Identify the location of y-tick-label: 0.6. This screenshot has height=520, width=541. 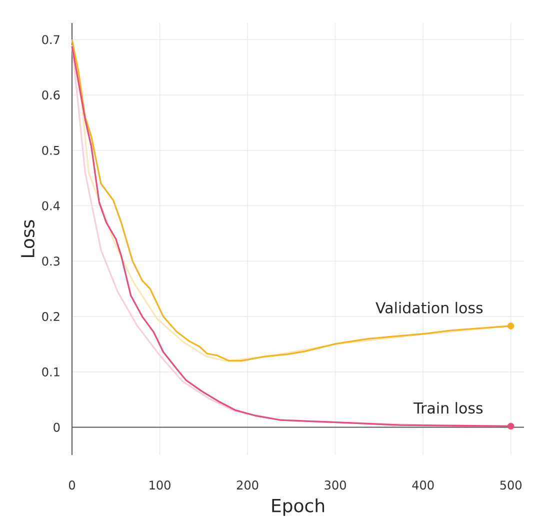
(51, 95).